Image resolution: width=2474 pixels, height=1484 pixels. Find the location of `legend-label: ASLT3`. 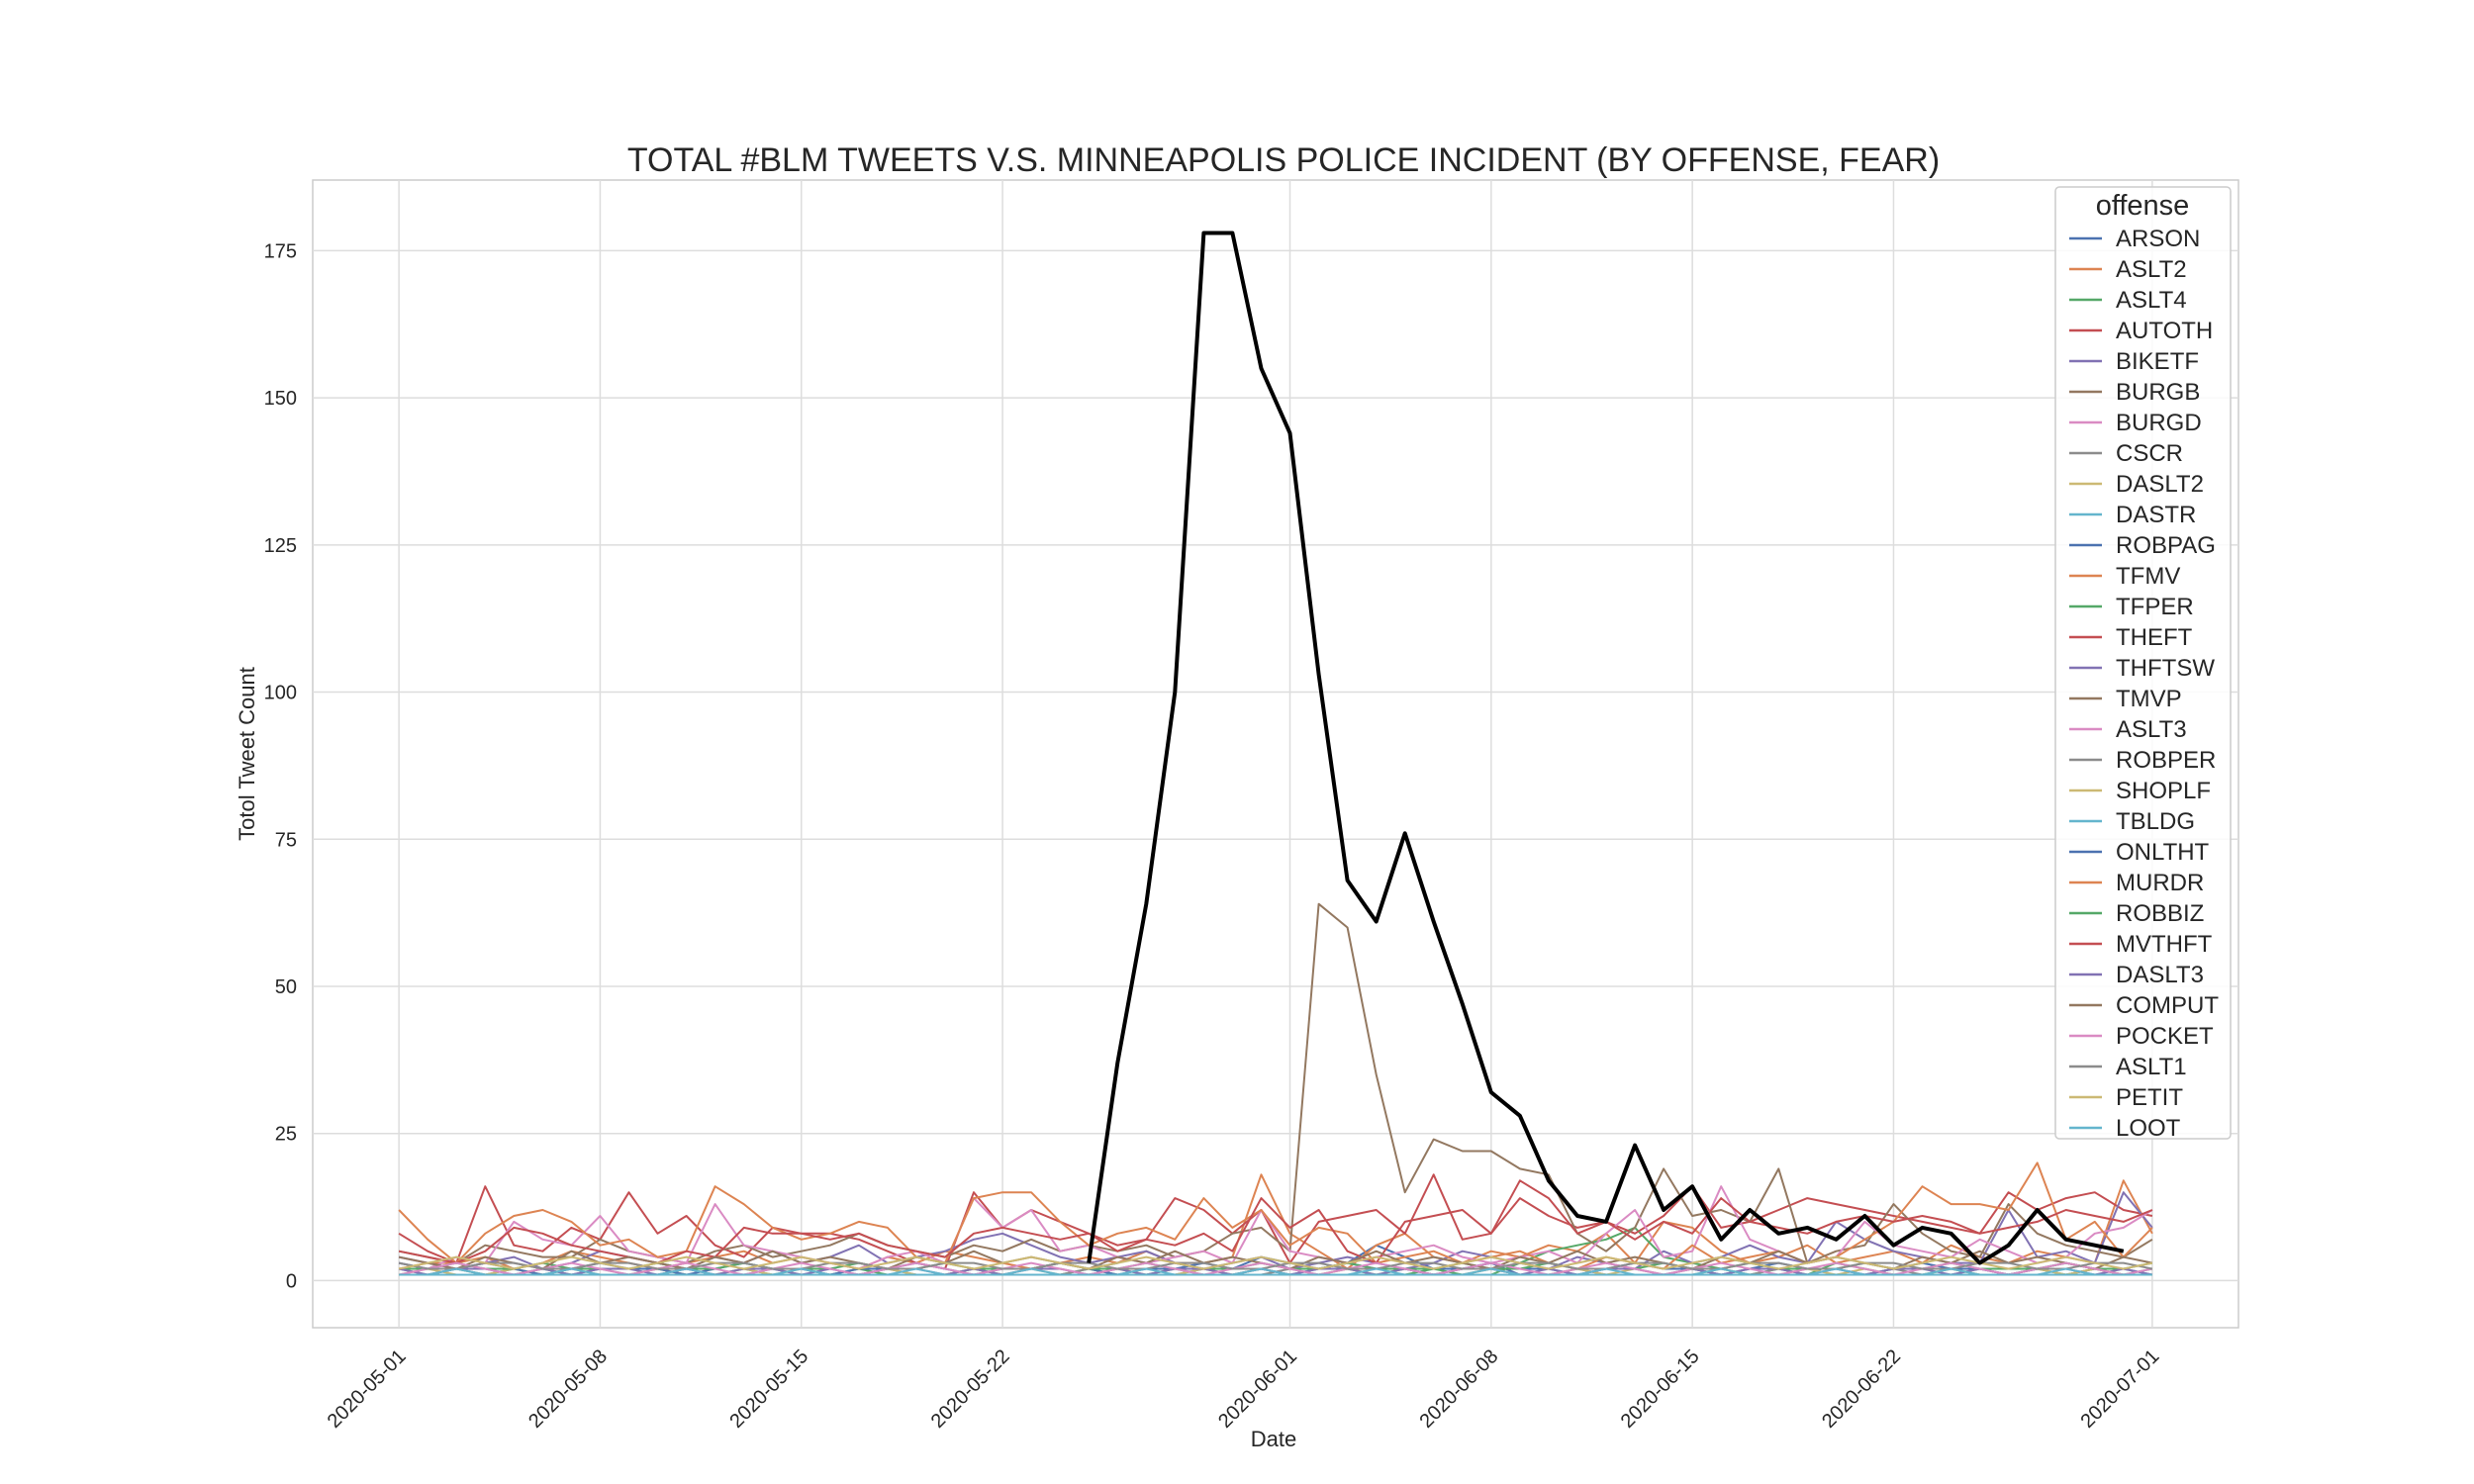

legend-label: ASLT3 is located at coordinates (2152, 729).